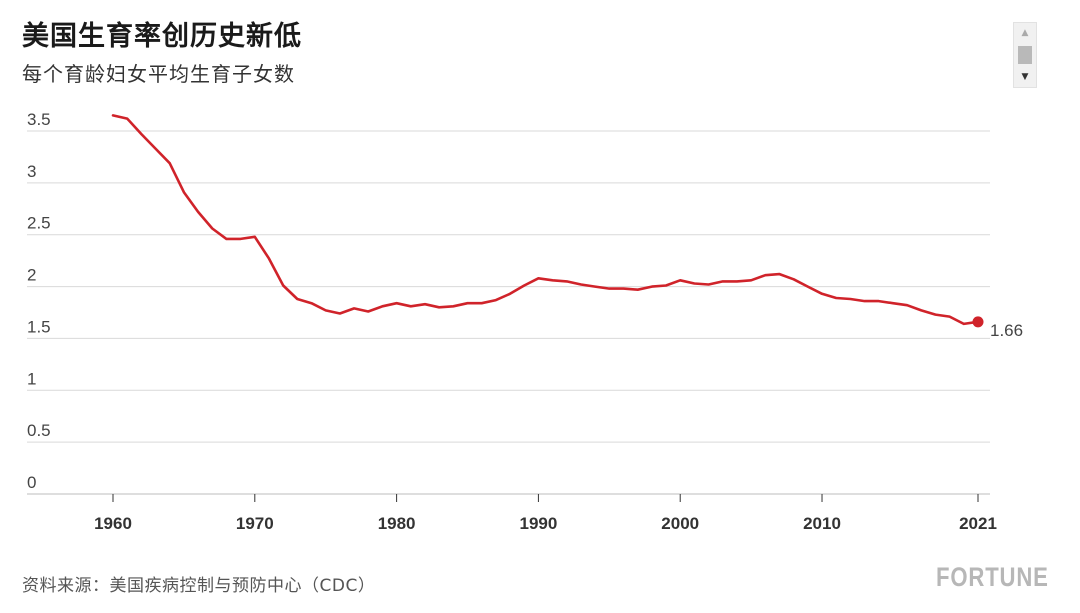 This screenshot has width=1080, height=613. What do you see at coordinates (1025, 77) in the screenshot?
I see `scroll-down-arrow-icon: ▼` at bounding box center [1025, 77].